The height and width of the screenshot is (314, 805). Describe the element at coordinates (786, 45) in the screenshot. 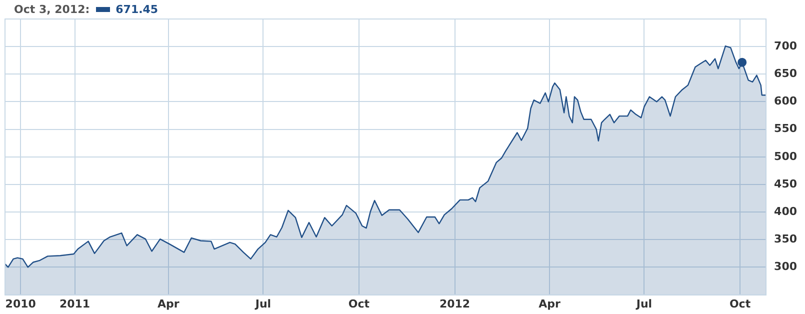

I see `y-tick-label: 700` at that location.